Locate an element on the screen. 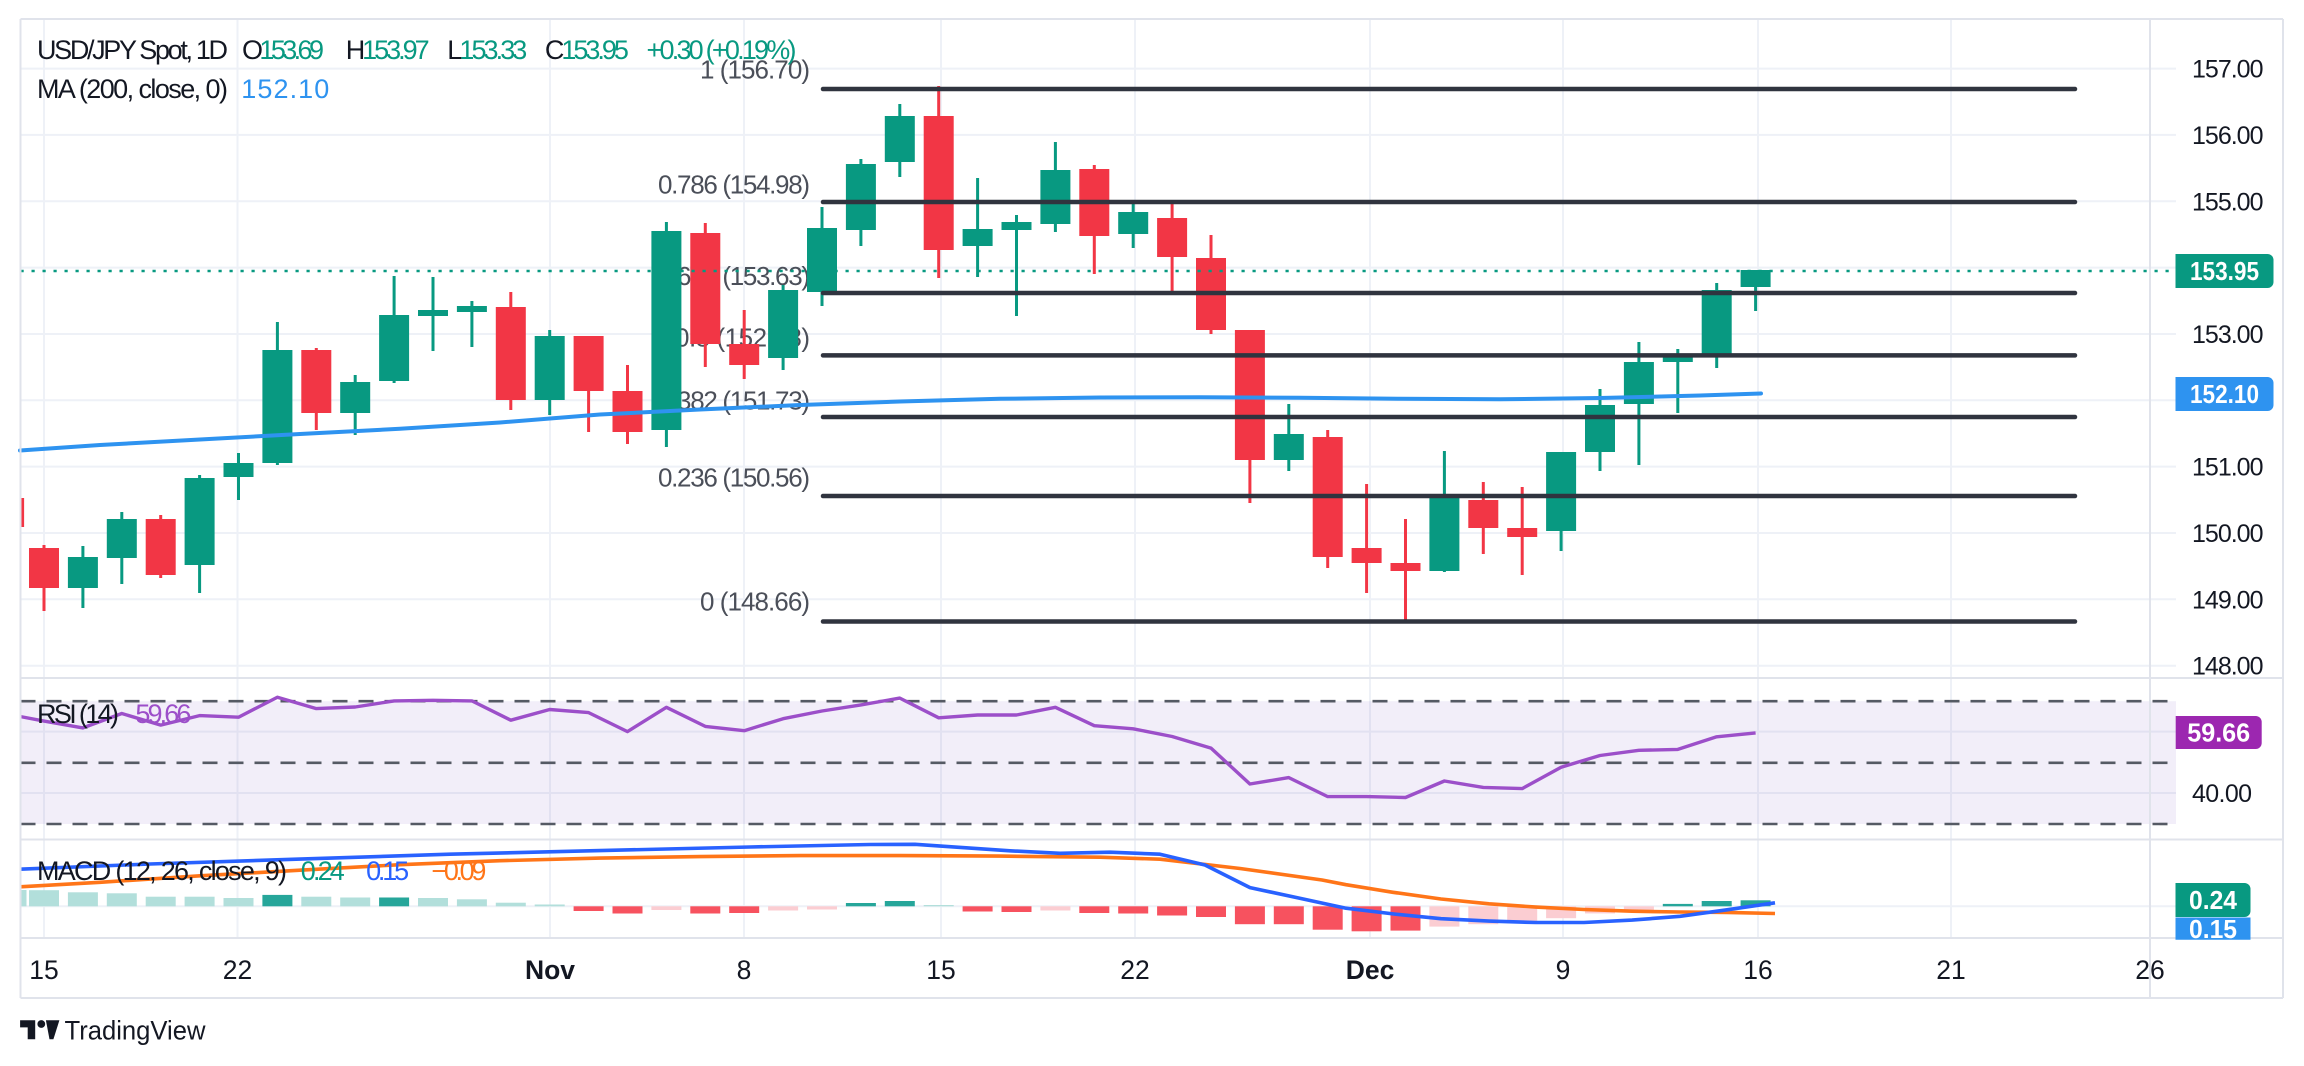 The width and height of the screenshot is (2304, 1066). svg-text: 0 (148.66) is located at coordinates (755, 602).